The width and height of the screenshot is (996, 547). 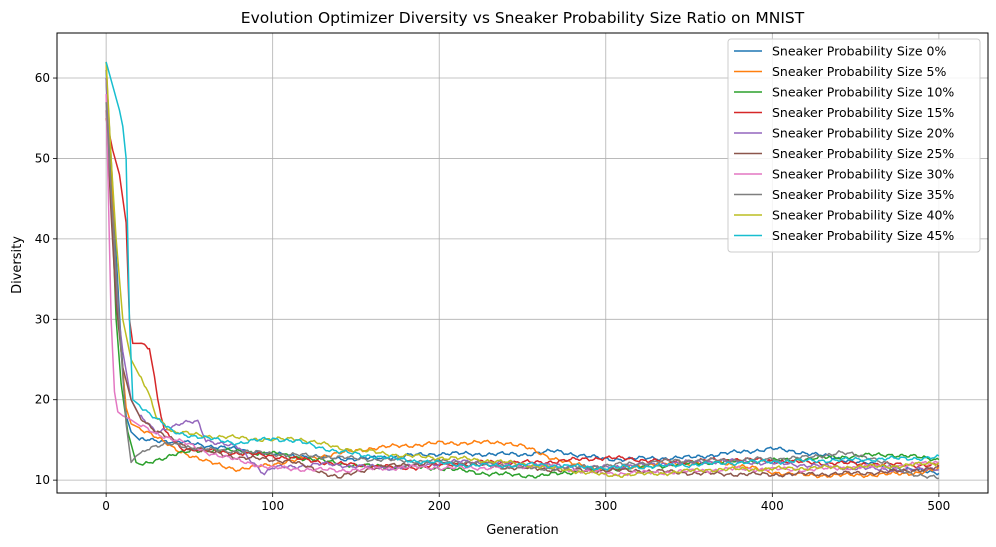 I want to click on legend-label: Sneaker Probability Size 5%, so click(x=859, y=71).